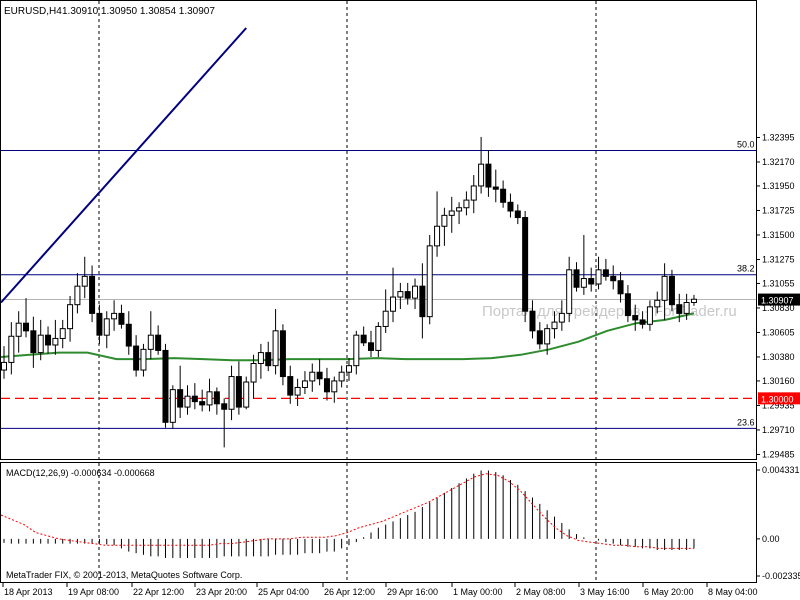 This screenshot has width=800, height=600. What do you see at coordinates (733, 592) in the screenshot?
I see `time-tick-label: 8 May 04:00` at bounding box center [733, 592].